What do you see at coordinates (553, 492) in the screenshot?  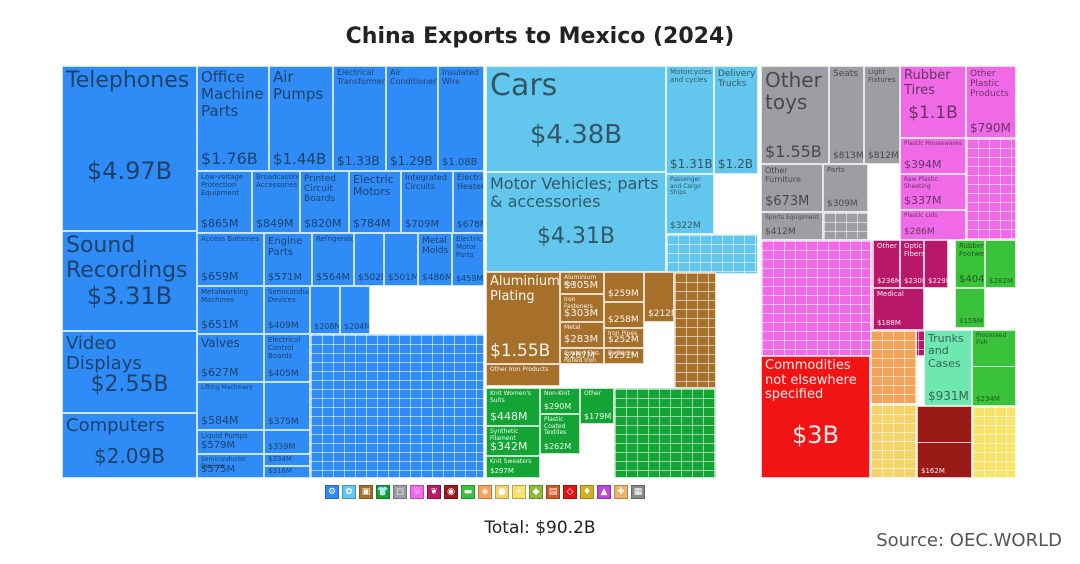 I see `scroll-icon: ▤` at bounding box center [553, 492].